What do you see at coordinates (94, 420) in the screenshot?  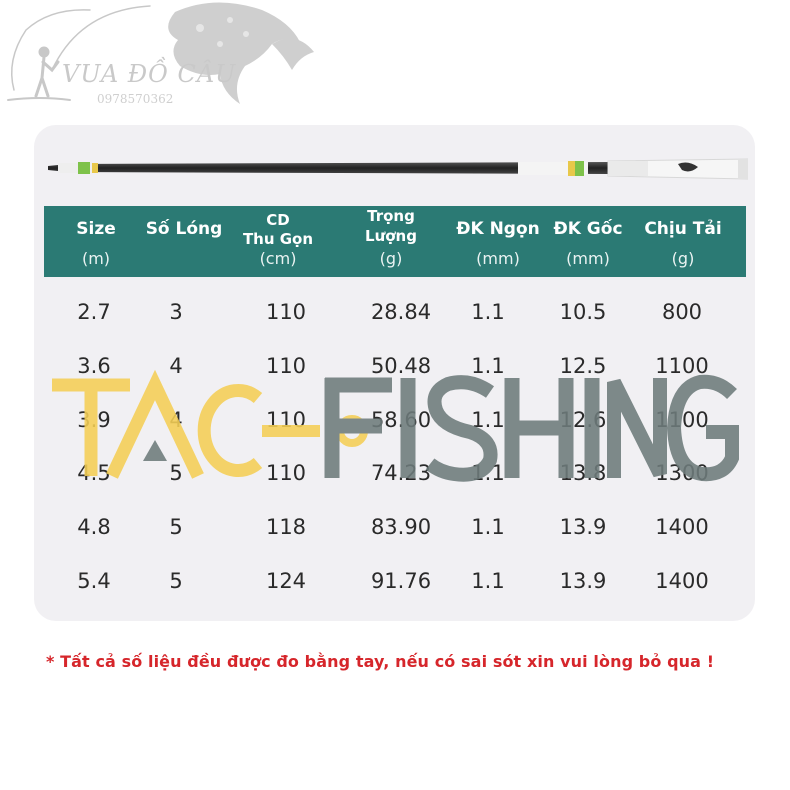 I see `cell-size: 3.9` at bounding box center [94, 420].